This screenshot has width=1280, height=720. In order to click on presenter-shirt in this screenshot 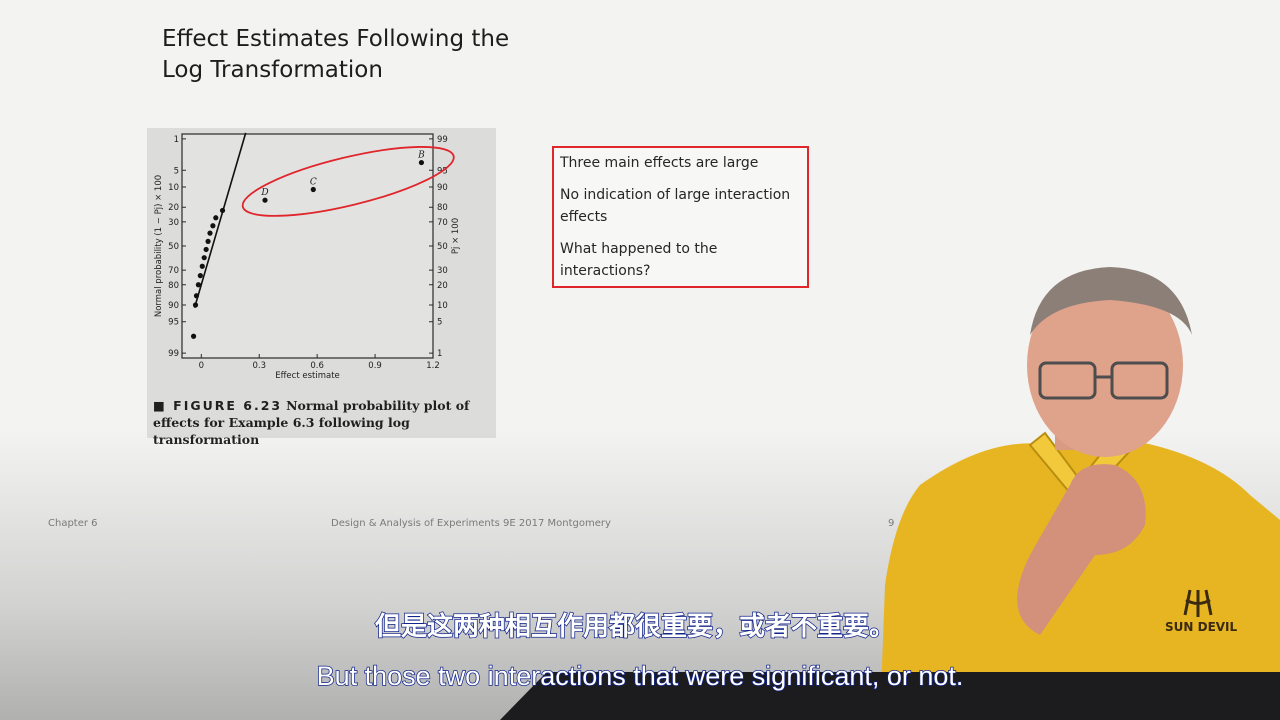, I will do `click(1080, 580)`.